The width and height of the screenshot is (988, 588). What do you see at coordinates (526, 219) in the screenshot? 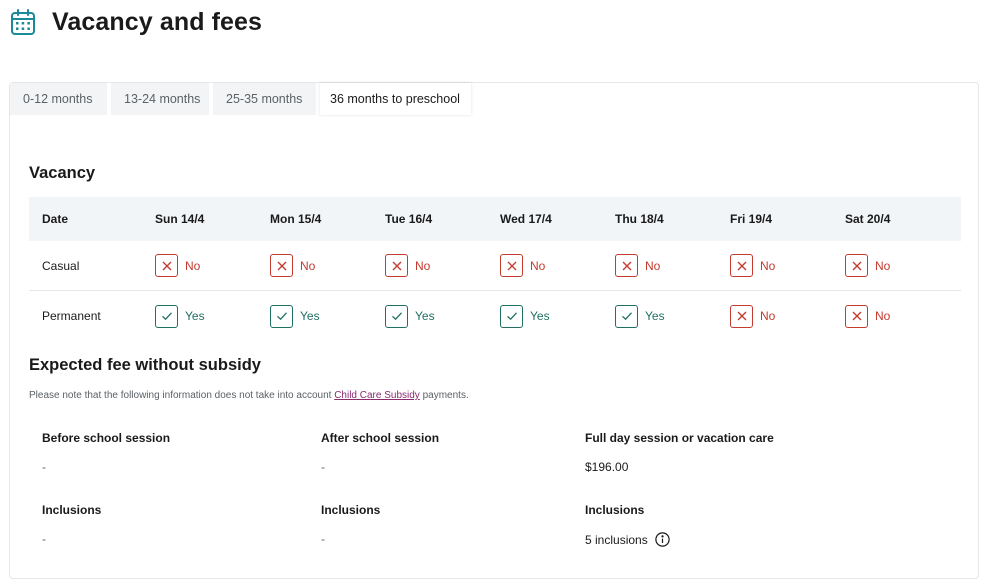
I see `day-header: Wed 17/4` at bounding box center [526, 219].